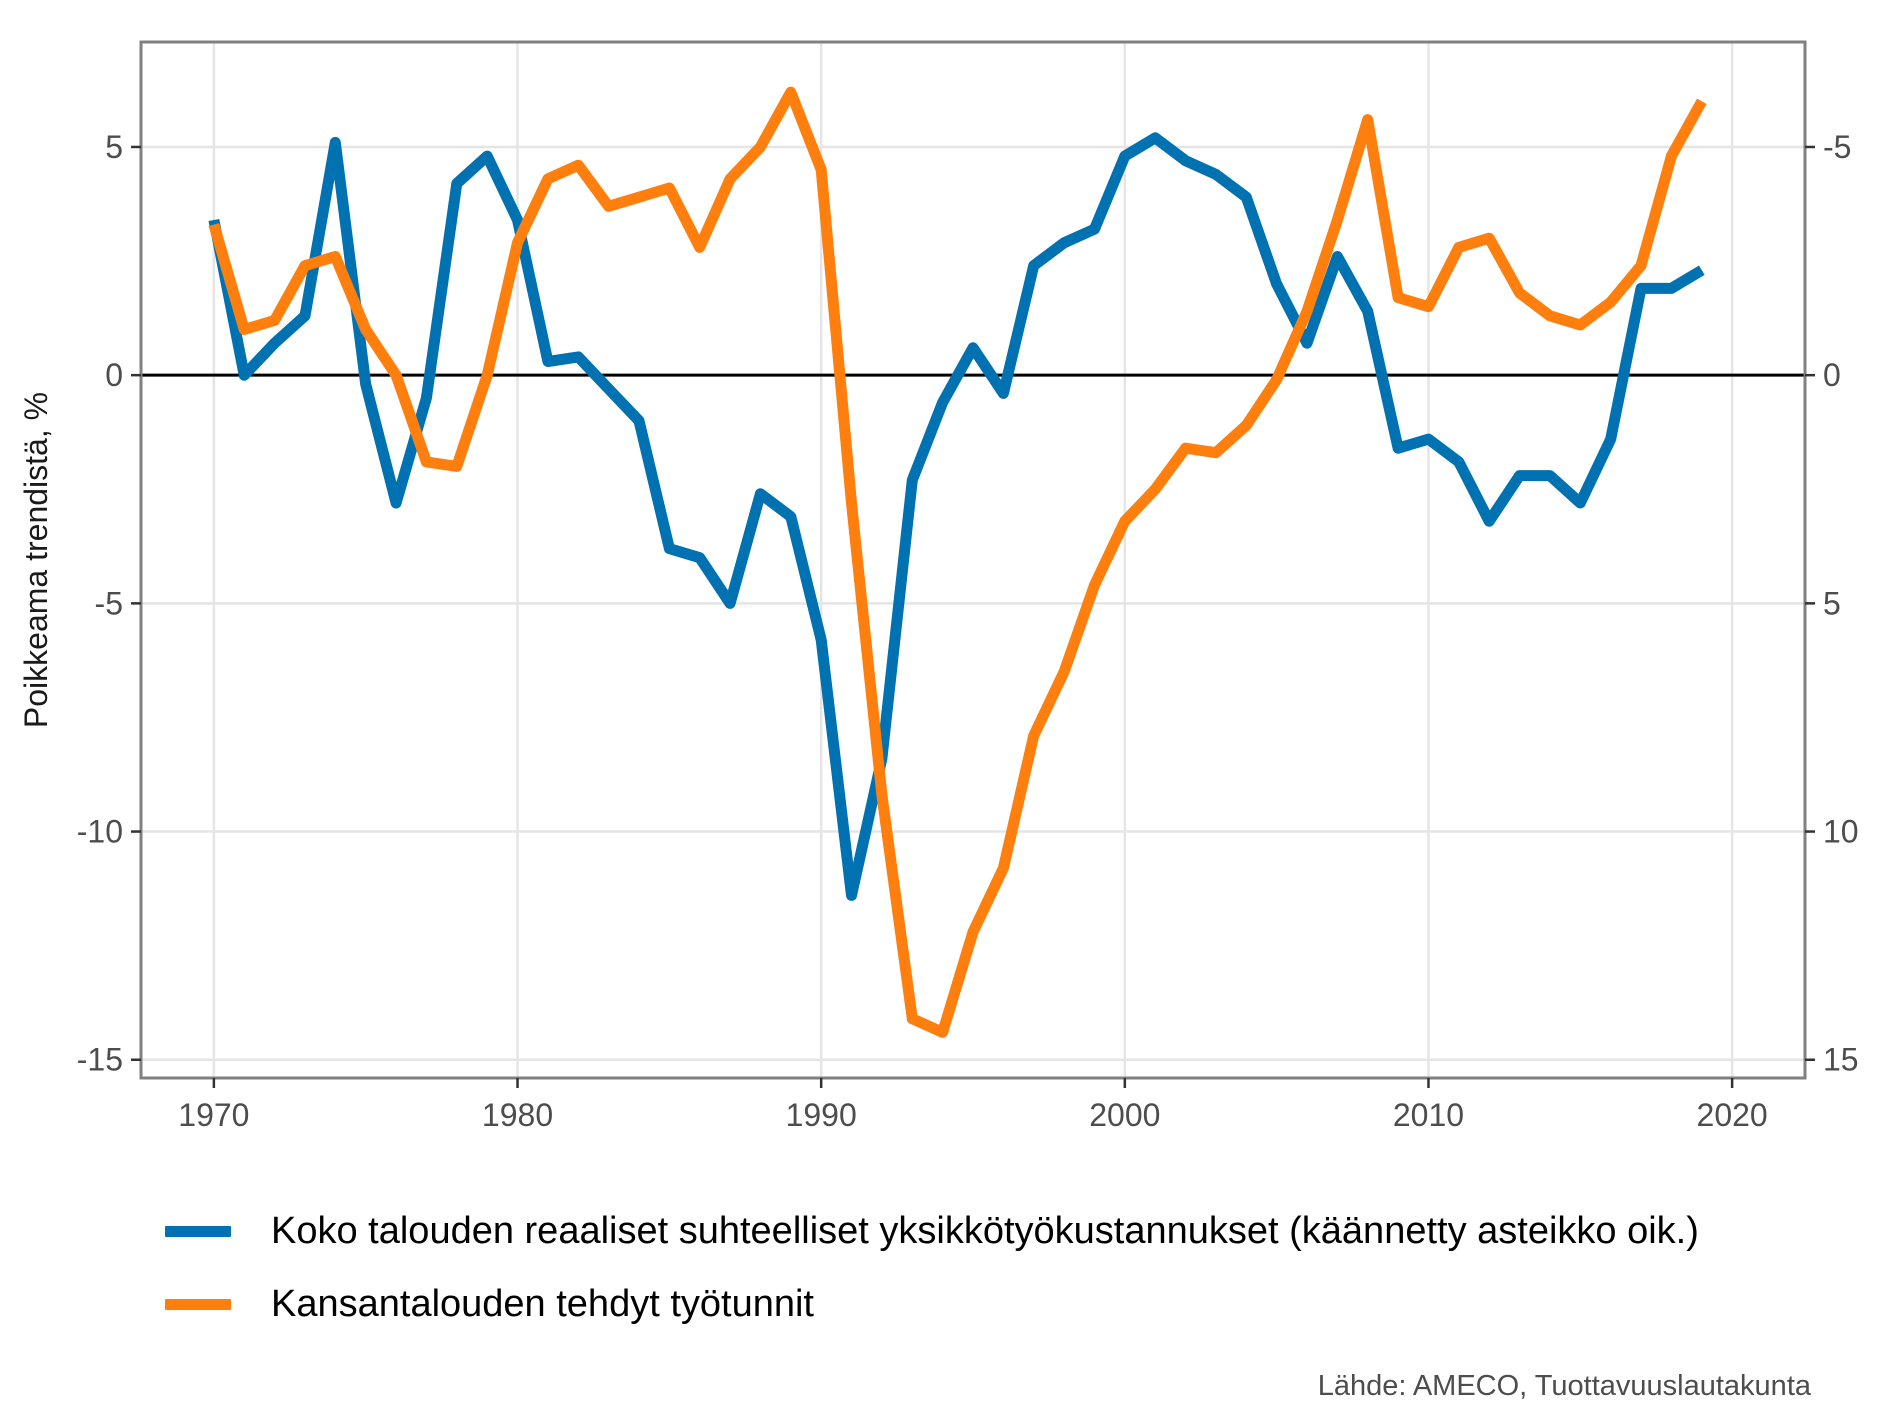 This screenshot has width=1889, height=1417. Describe the element at coordinates (198, 1304) in the screenshot. I see `legend-swatch-hours` at that location.